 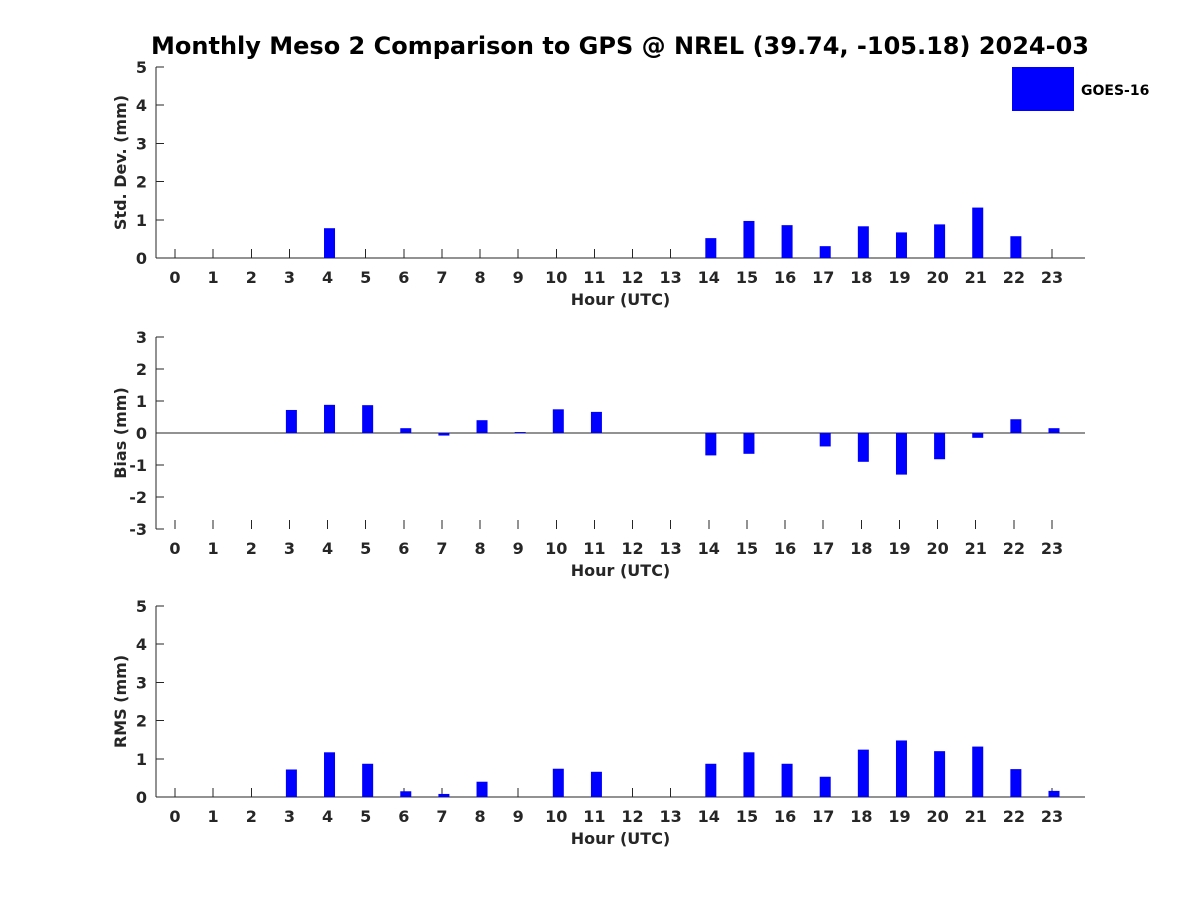 What do you see at coordinates (937, 277) in the screenshot?
I see `x-tick-label: 20` at bounding box center [937, 277].